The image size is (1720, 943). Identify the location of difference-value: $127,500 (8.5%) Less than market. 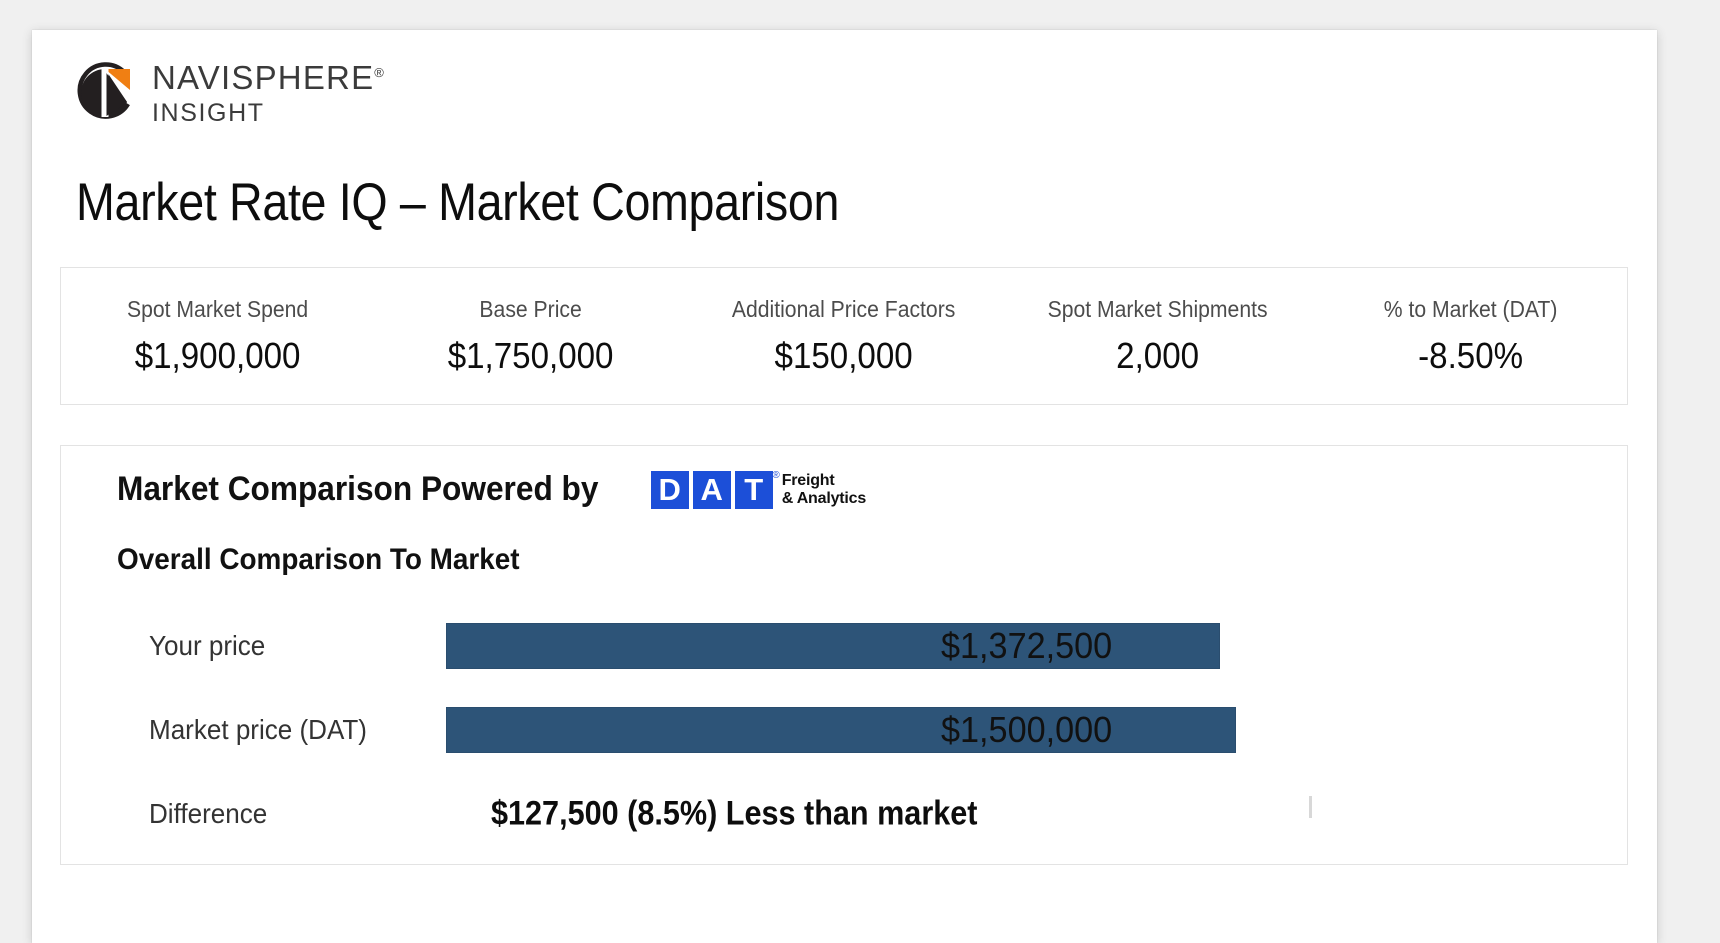
(734, 813).